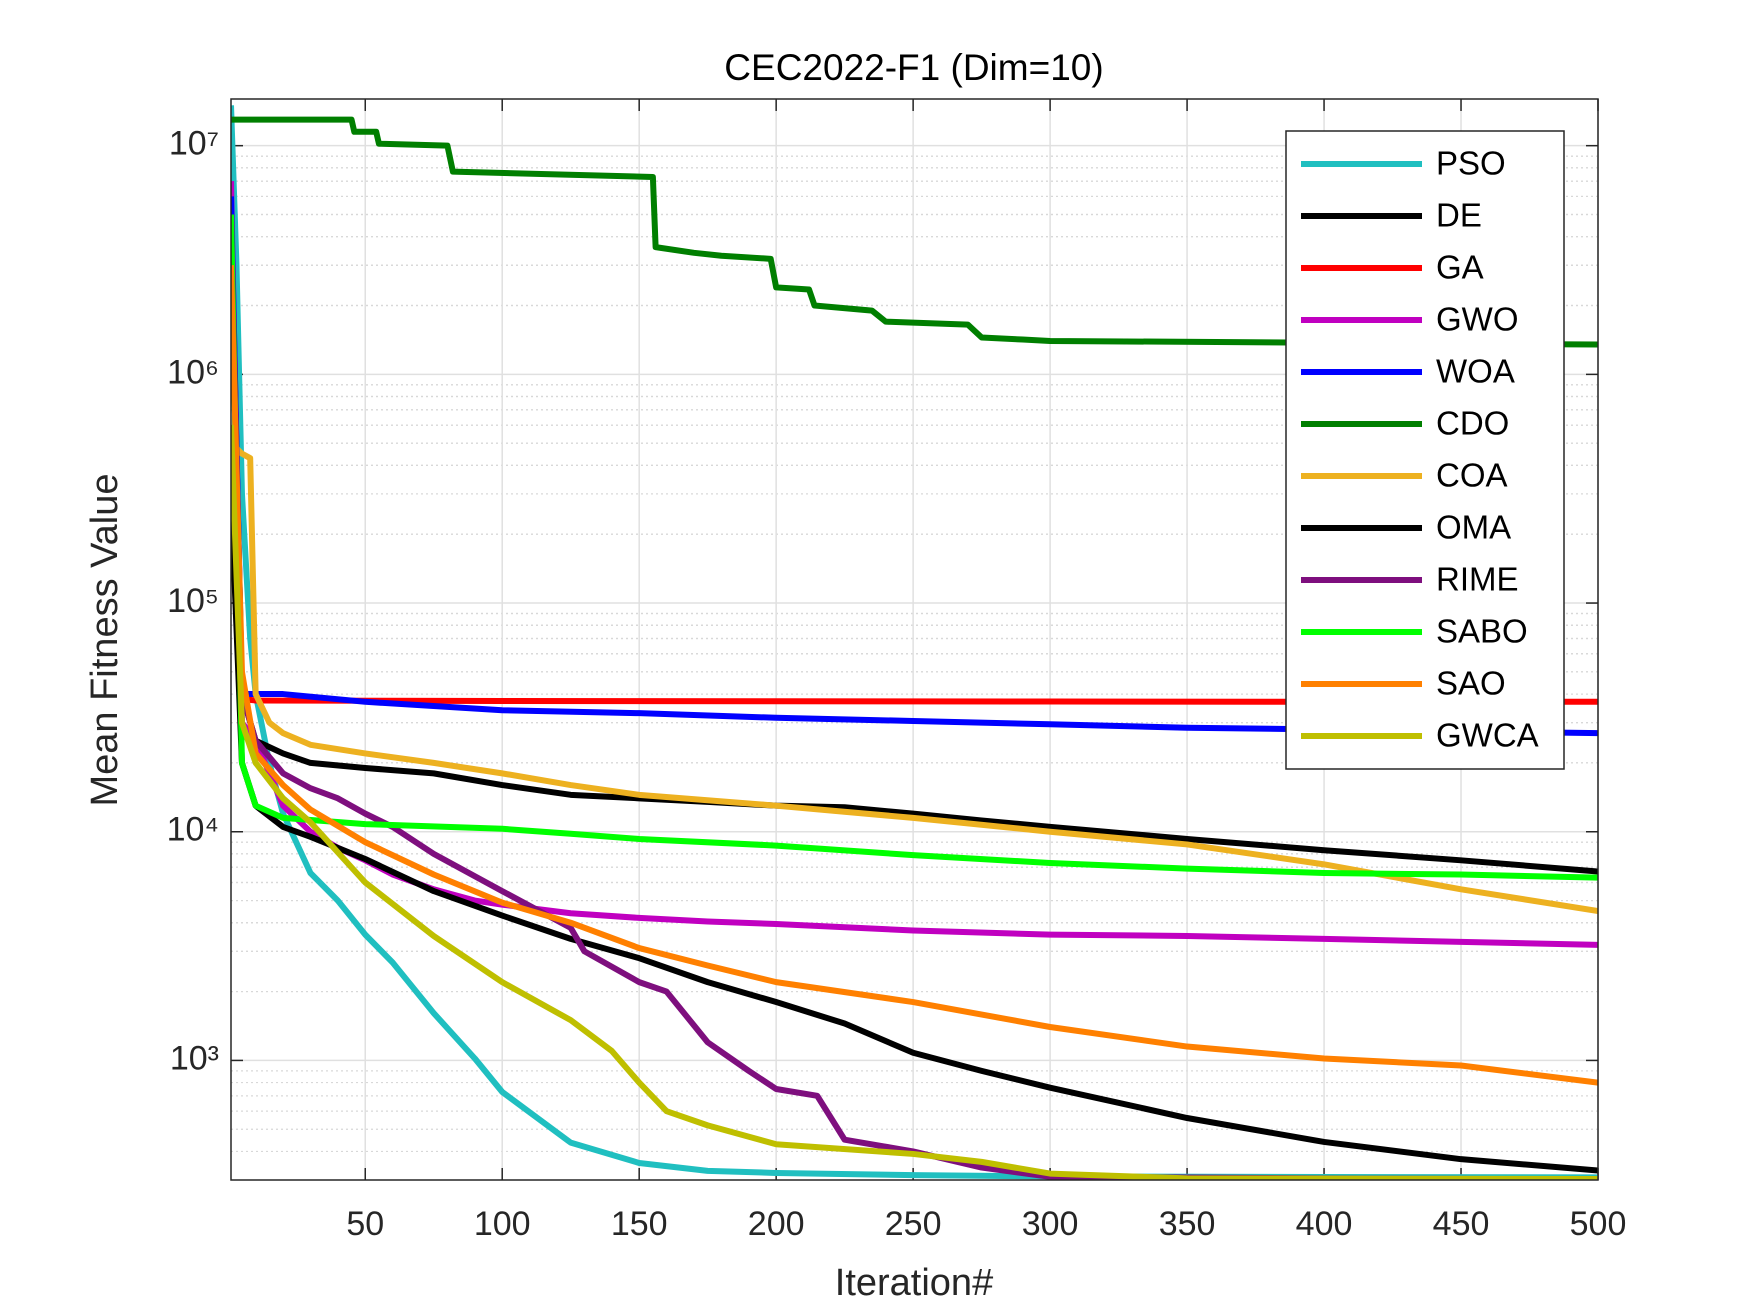 This screenshot has height=1313, width=1750. I want to click on y-tick-label: 10⁴, so click(193, 830).